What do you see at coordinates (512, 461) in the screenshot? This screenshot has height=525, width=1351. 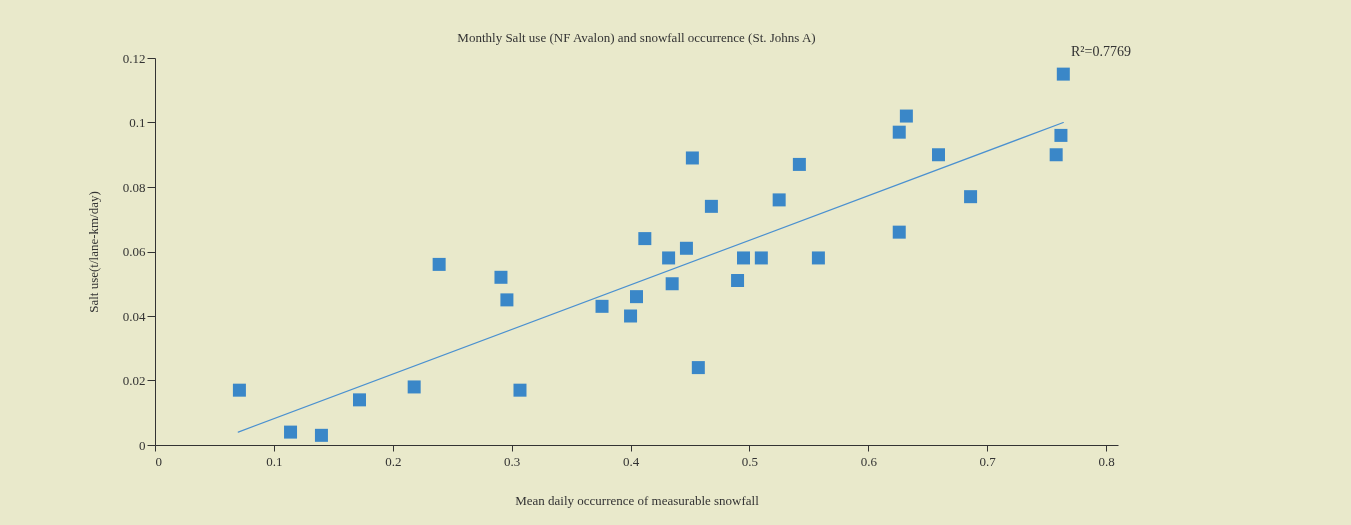 I see `x-tick-label: 0.3` at bounding box center [512, 461].